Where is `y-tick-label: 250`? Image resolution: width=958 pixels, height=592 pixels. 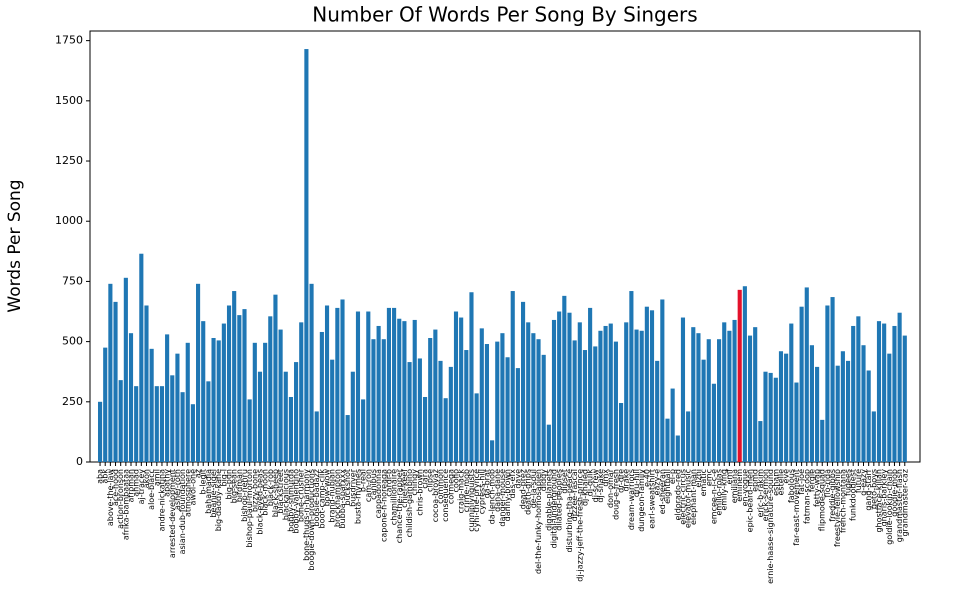 y-tick-label: 250 is located at coordinates (72, 401).